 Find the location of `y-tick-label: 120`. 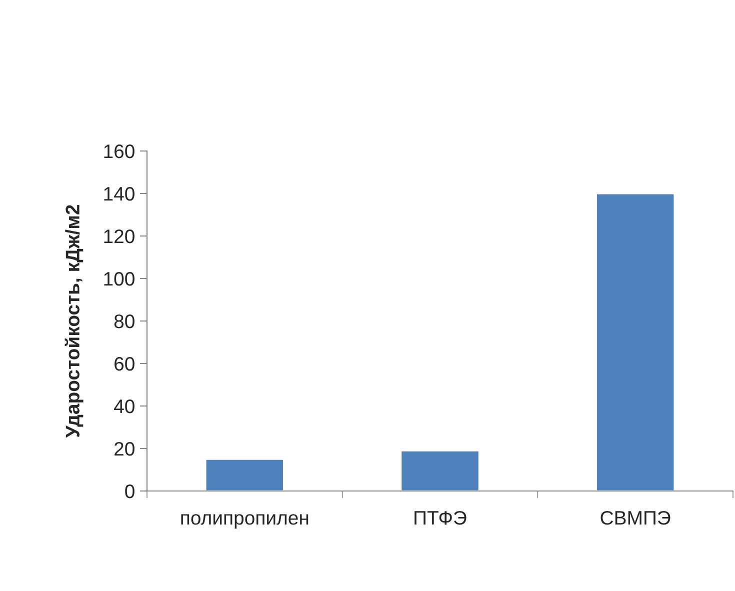

y-tick-label: 120 is located at coordinates (119, 236).